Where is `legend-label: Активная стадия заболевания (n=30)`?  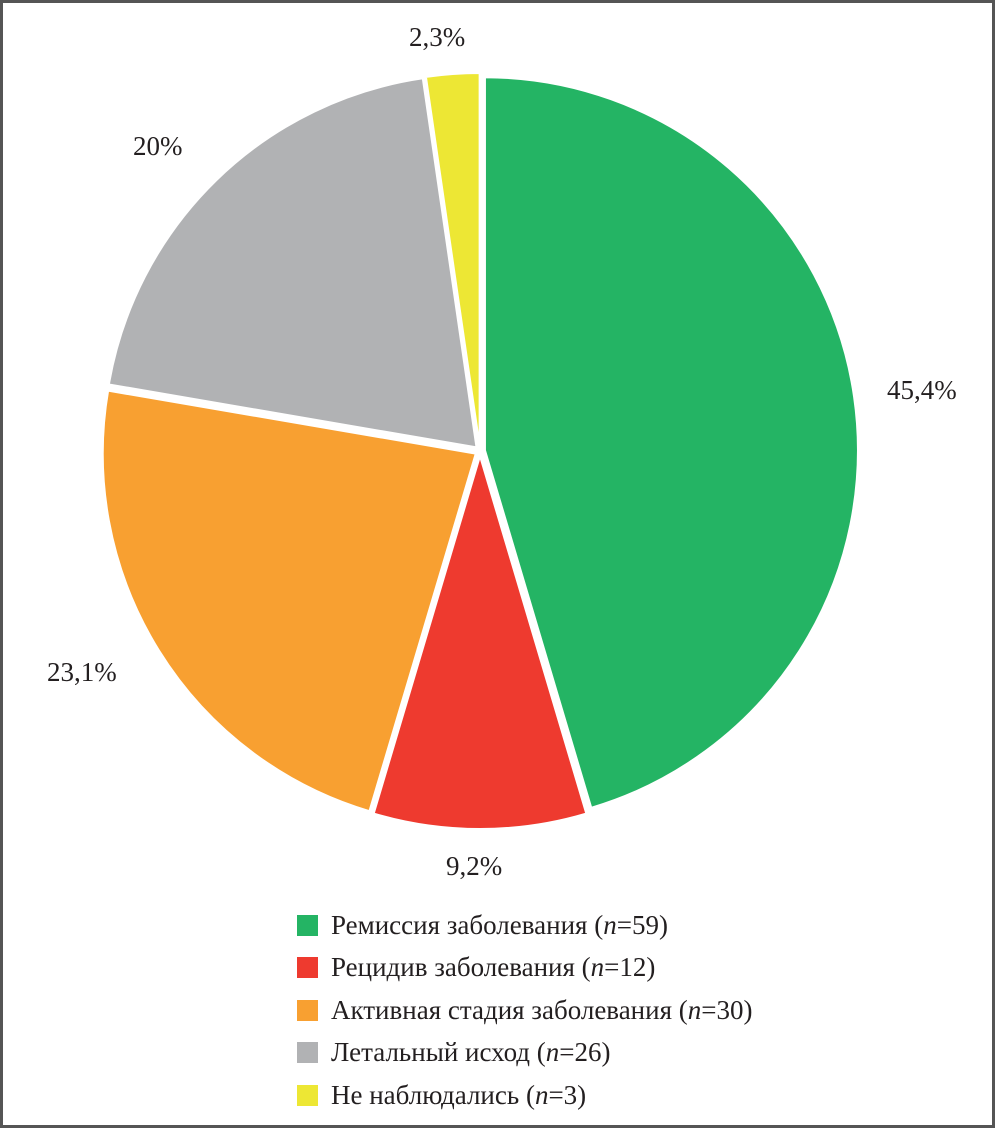
legend-label: Активная стадия заболевания (n=30) is located at coordinates (542, 1009).